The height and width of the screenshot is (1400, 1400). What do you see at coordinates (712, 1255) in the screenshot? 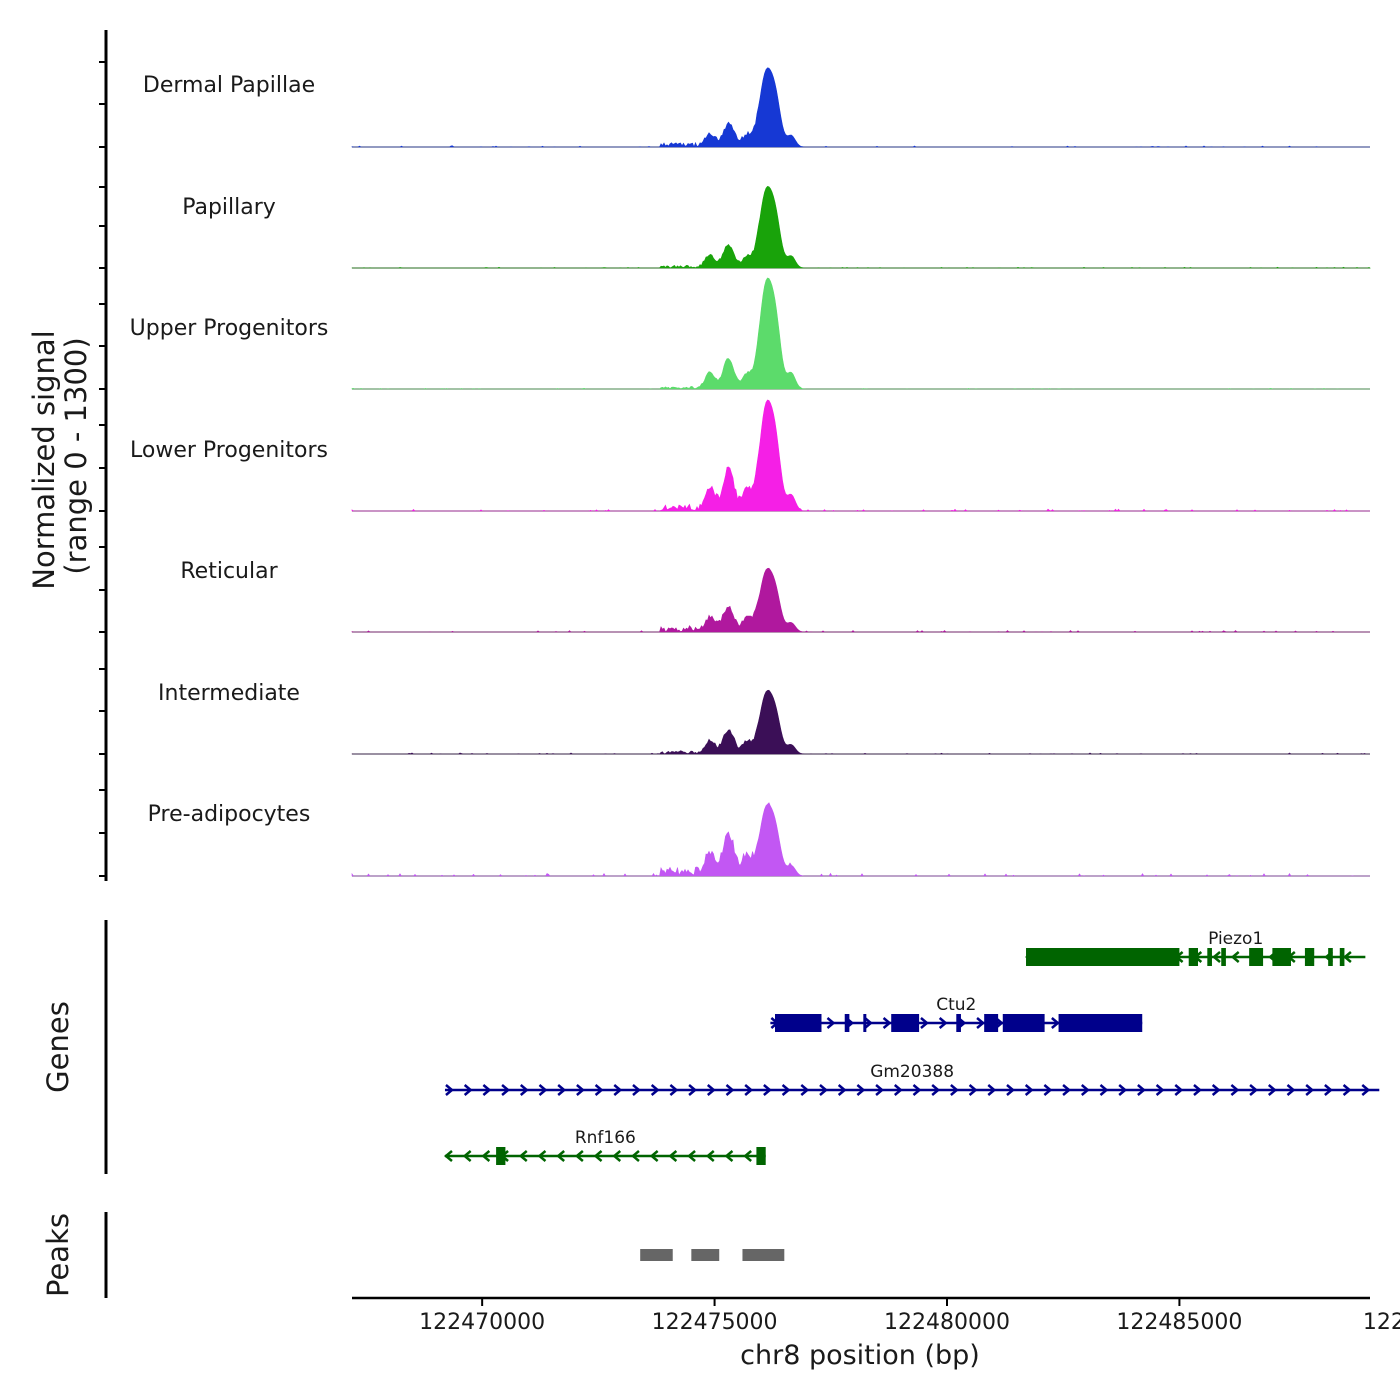
I see `peak-regions` at bounding box center [712, 1255].